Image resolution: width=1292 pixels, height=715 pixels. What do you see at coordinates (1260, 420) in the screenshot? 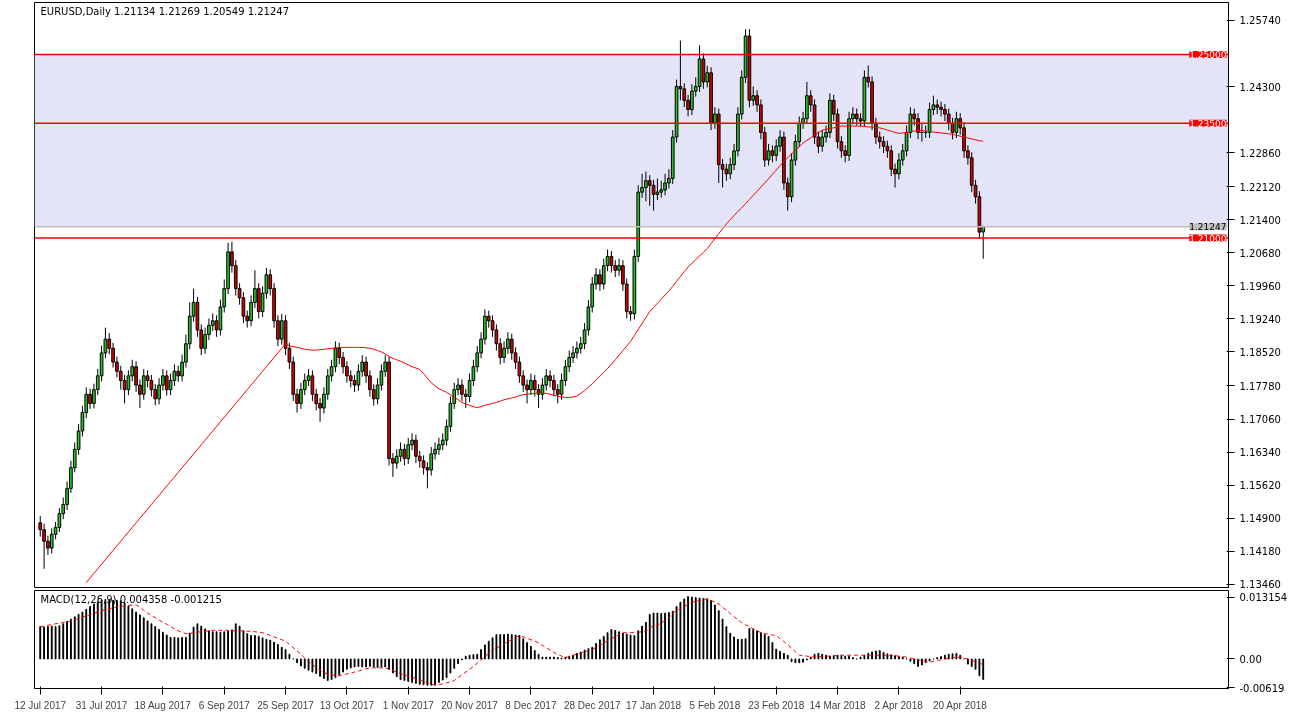
I see `y-tick-label: 1.17060` at bounding box center [1260, 420].